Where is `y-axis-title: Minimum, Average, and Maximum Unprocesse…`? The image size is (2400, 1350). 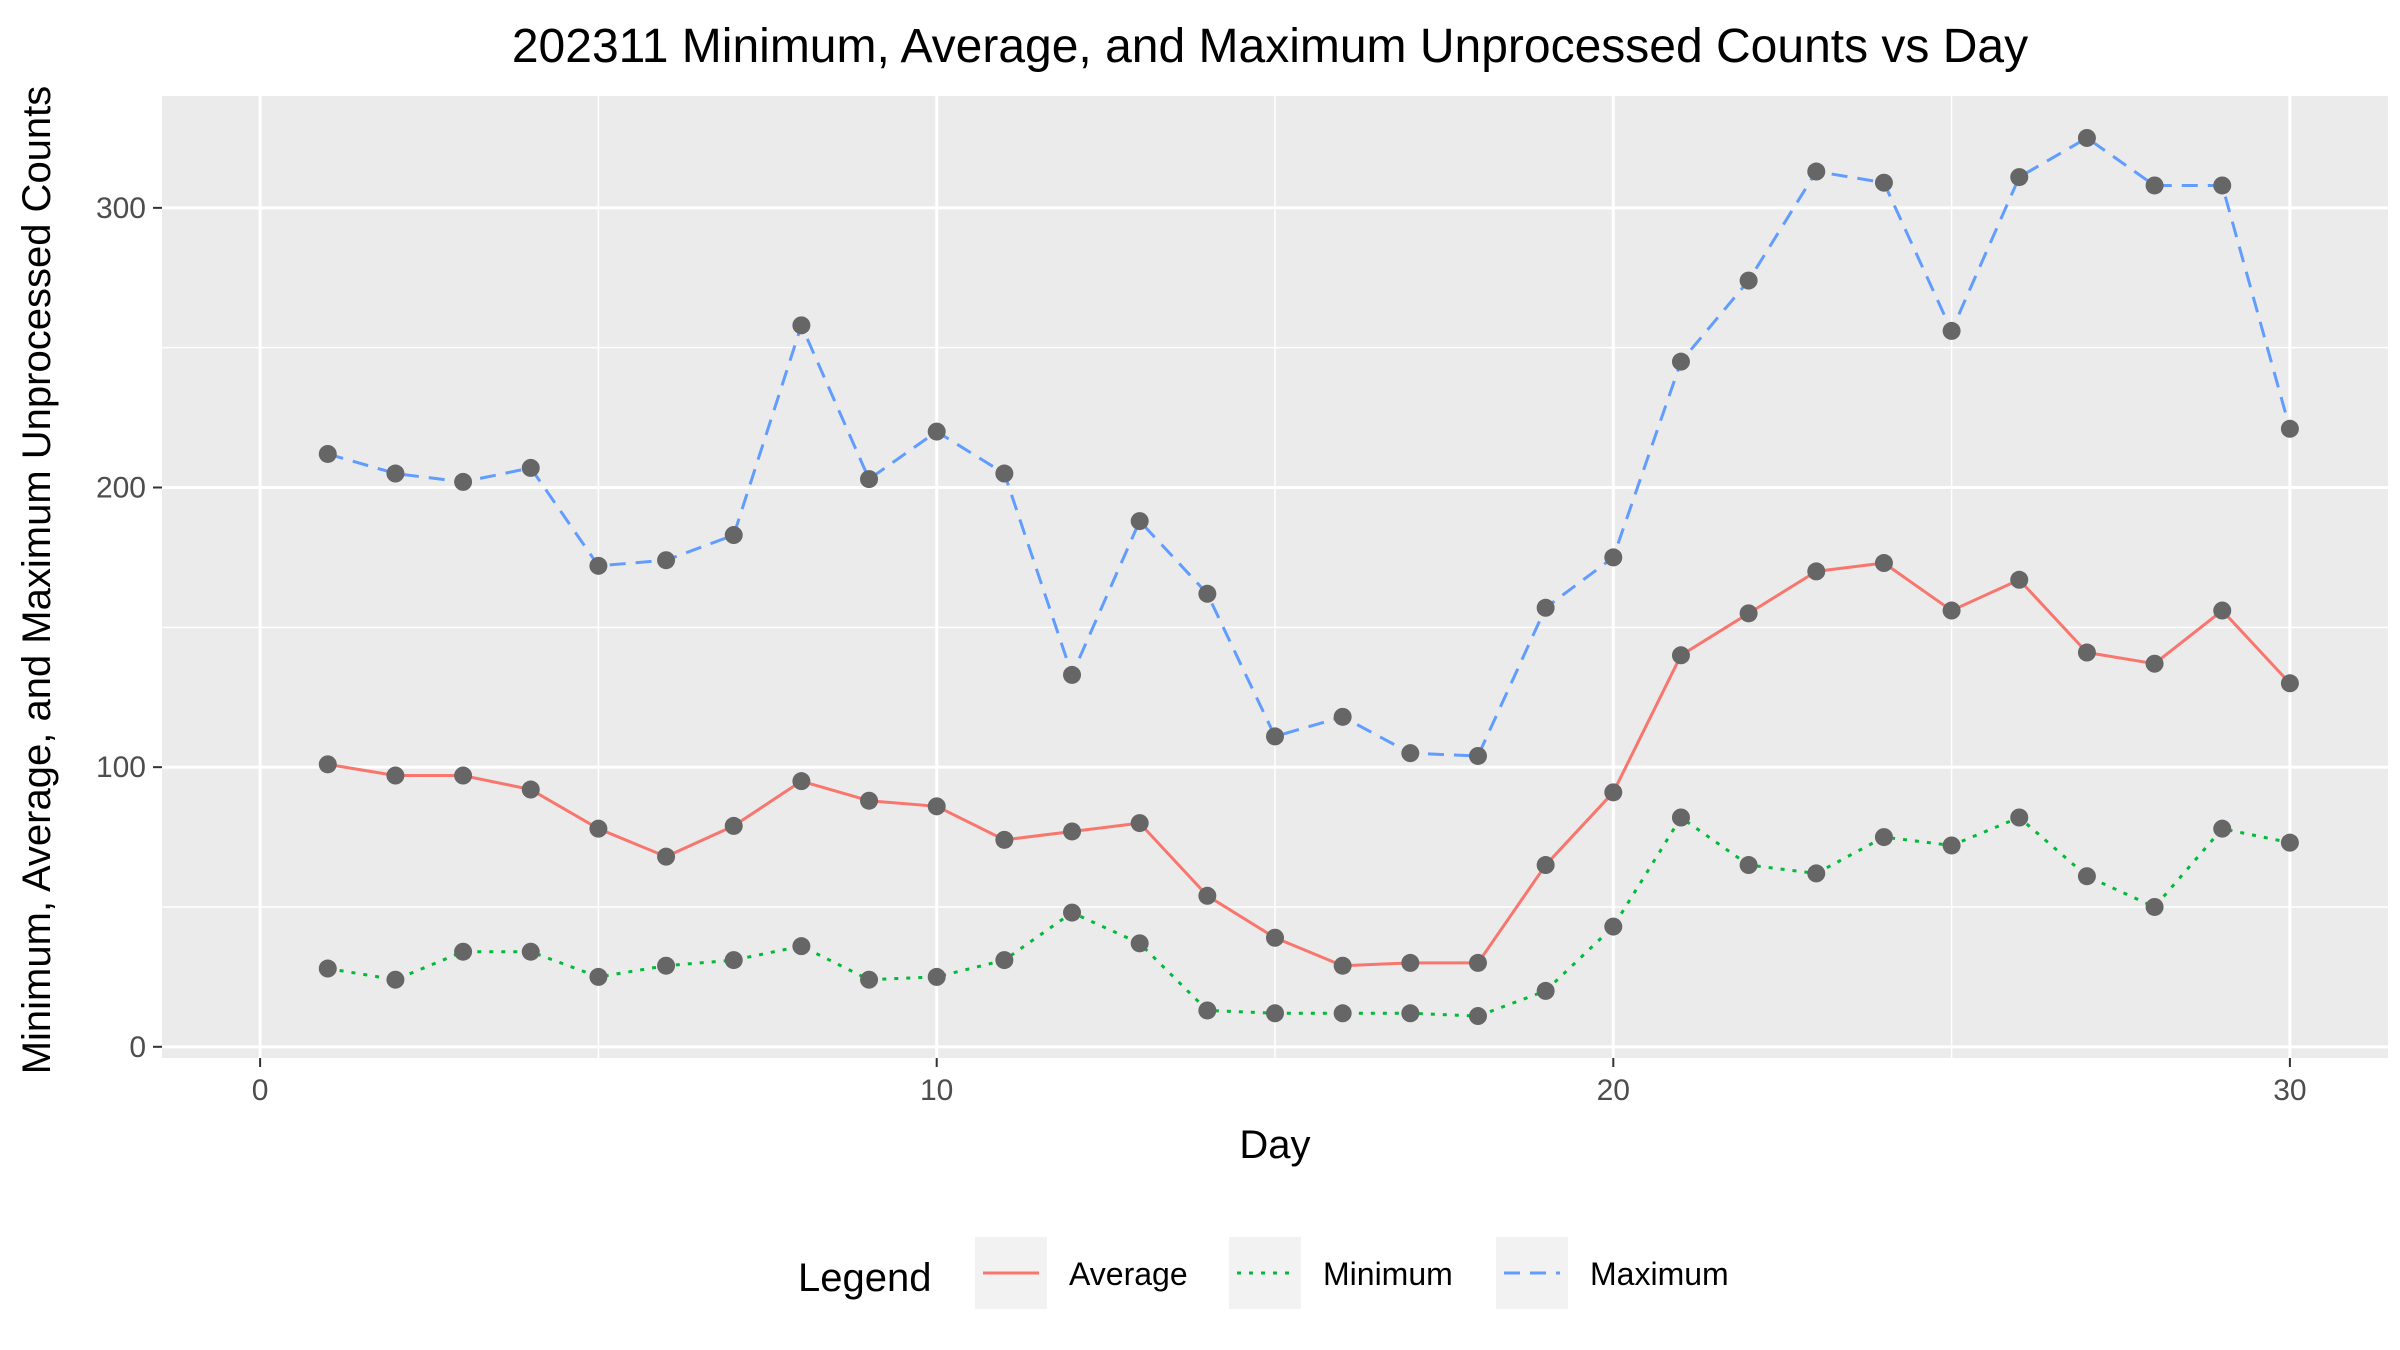
y-axis-title: Minimum, Average, and Maximum Unprocesse… is located at coordinates (37, 580).